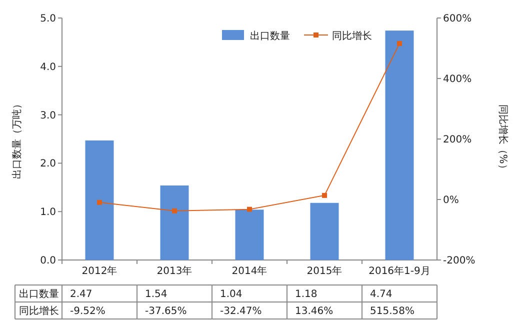 The height and width of the screenshot is (330, 520). What do you see at coordinates (39, 294) in the screenshot?
I see `text: 出口数量` at bounding box center [39, 294].